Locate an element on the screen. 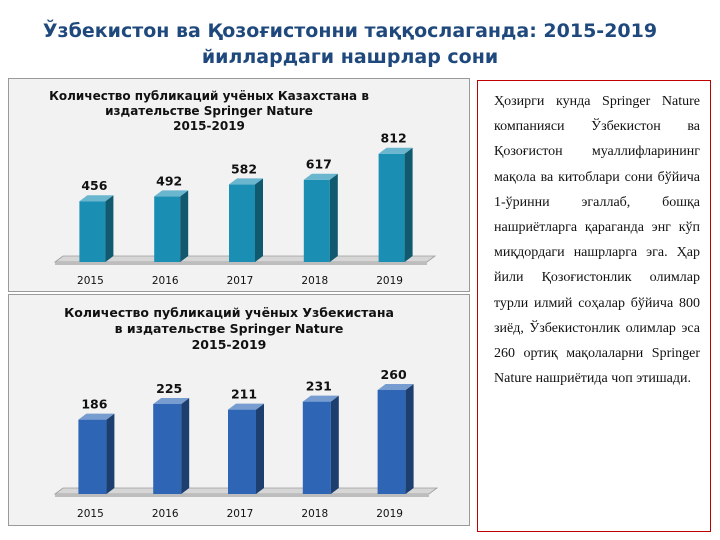 The height and width of the screenshot is (540, 720). kazakhstan-chart-title-line-3: 2015-2019 is located at coordinates (209, 126).